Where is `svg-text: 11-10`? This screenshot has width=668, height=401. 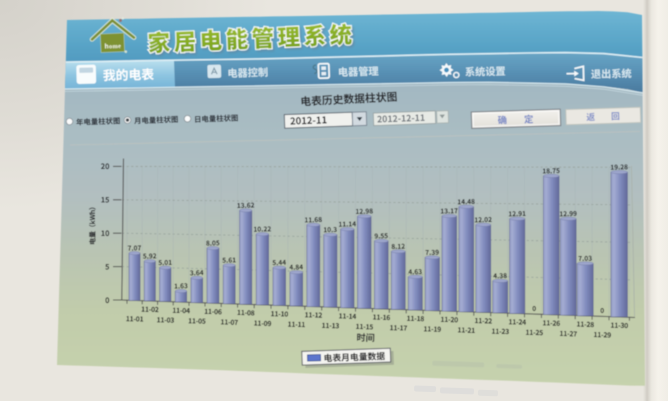
svg-text: 11-10 is located at coordinates (279, 313).